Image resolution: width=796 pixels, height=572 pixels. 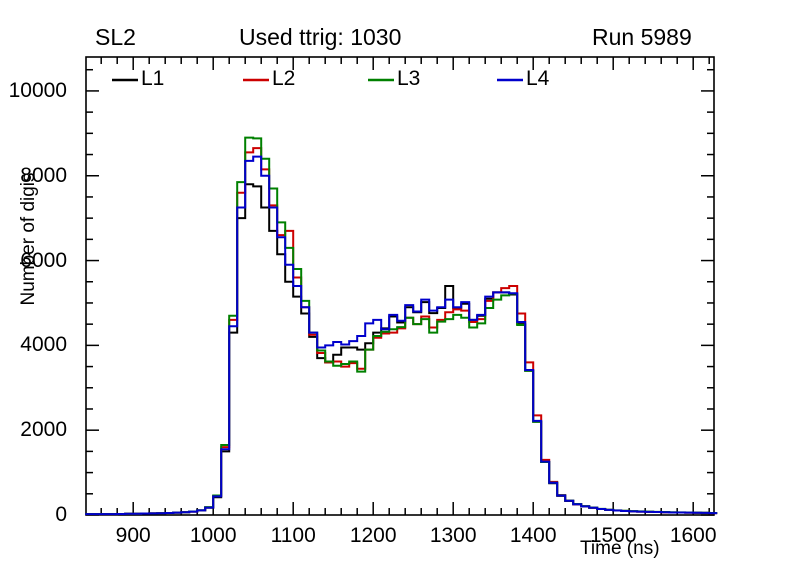 I want to click on header-ttrig: Used ttrig: 1030, so click(x=320, y=37).